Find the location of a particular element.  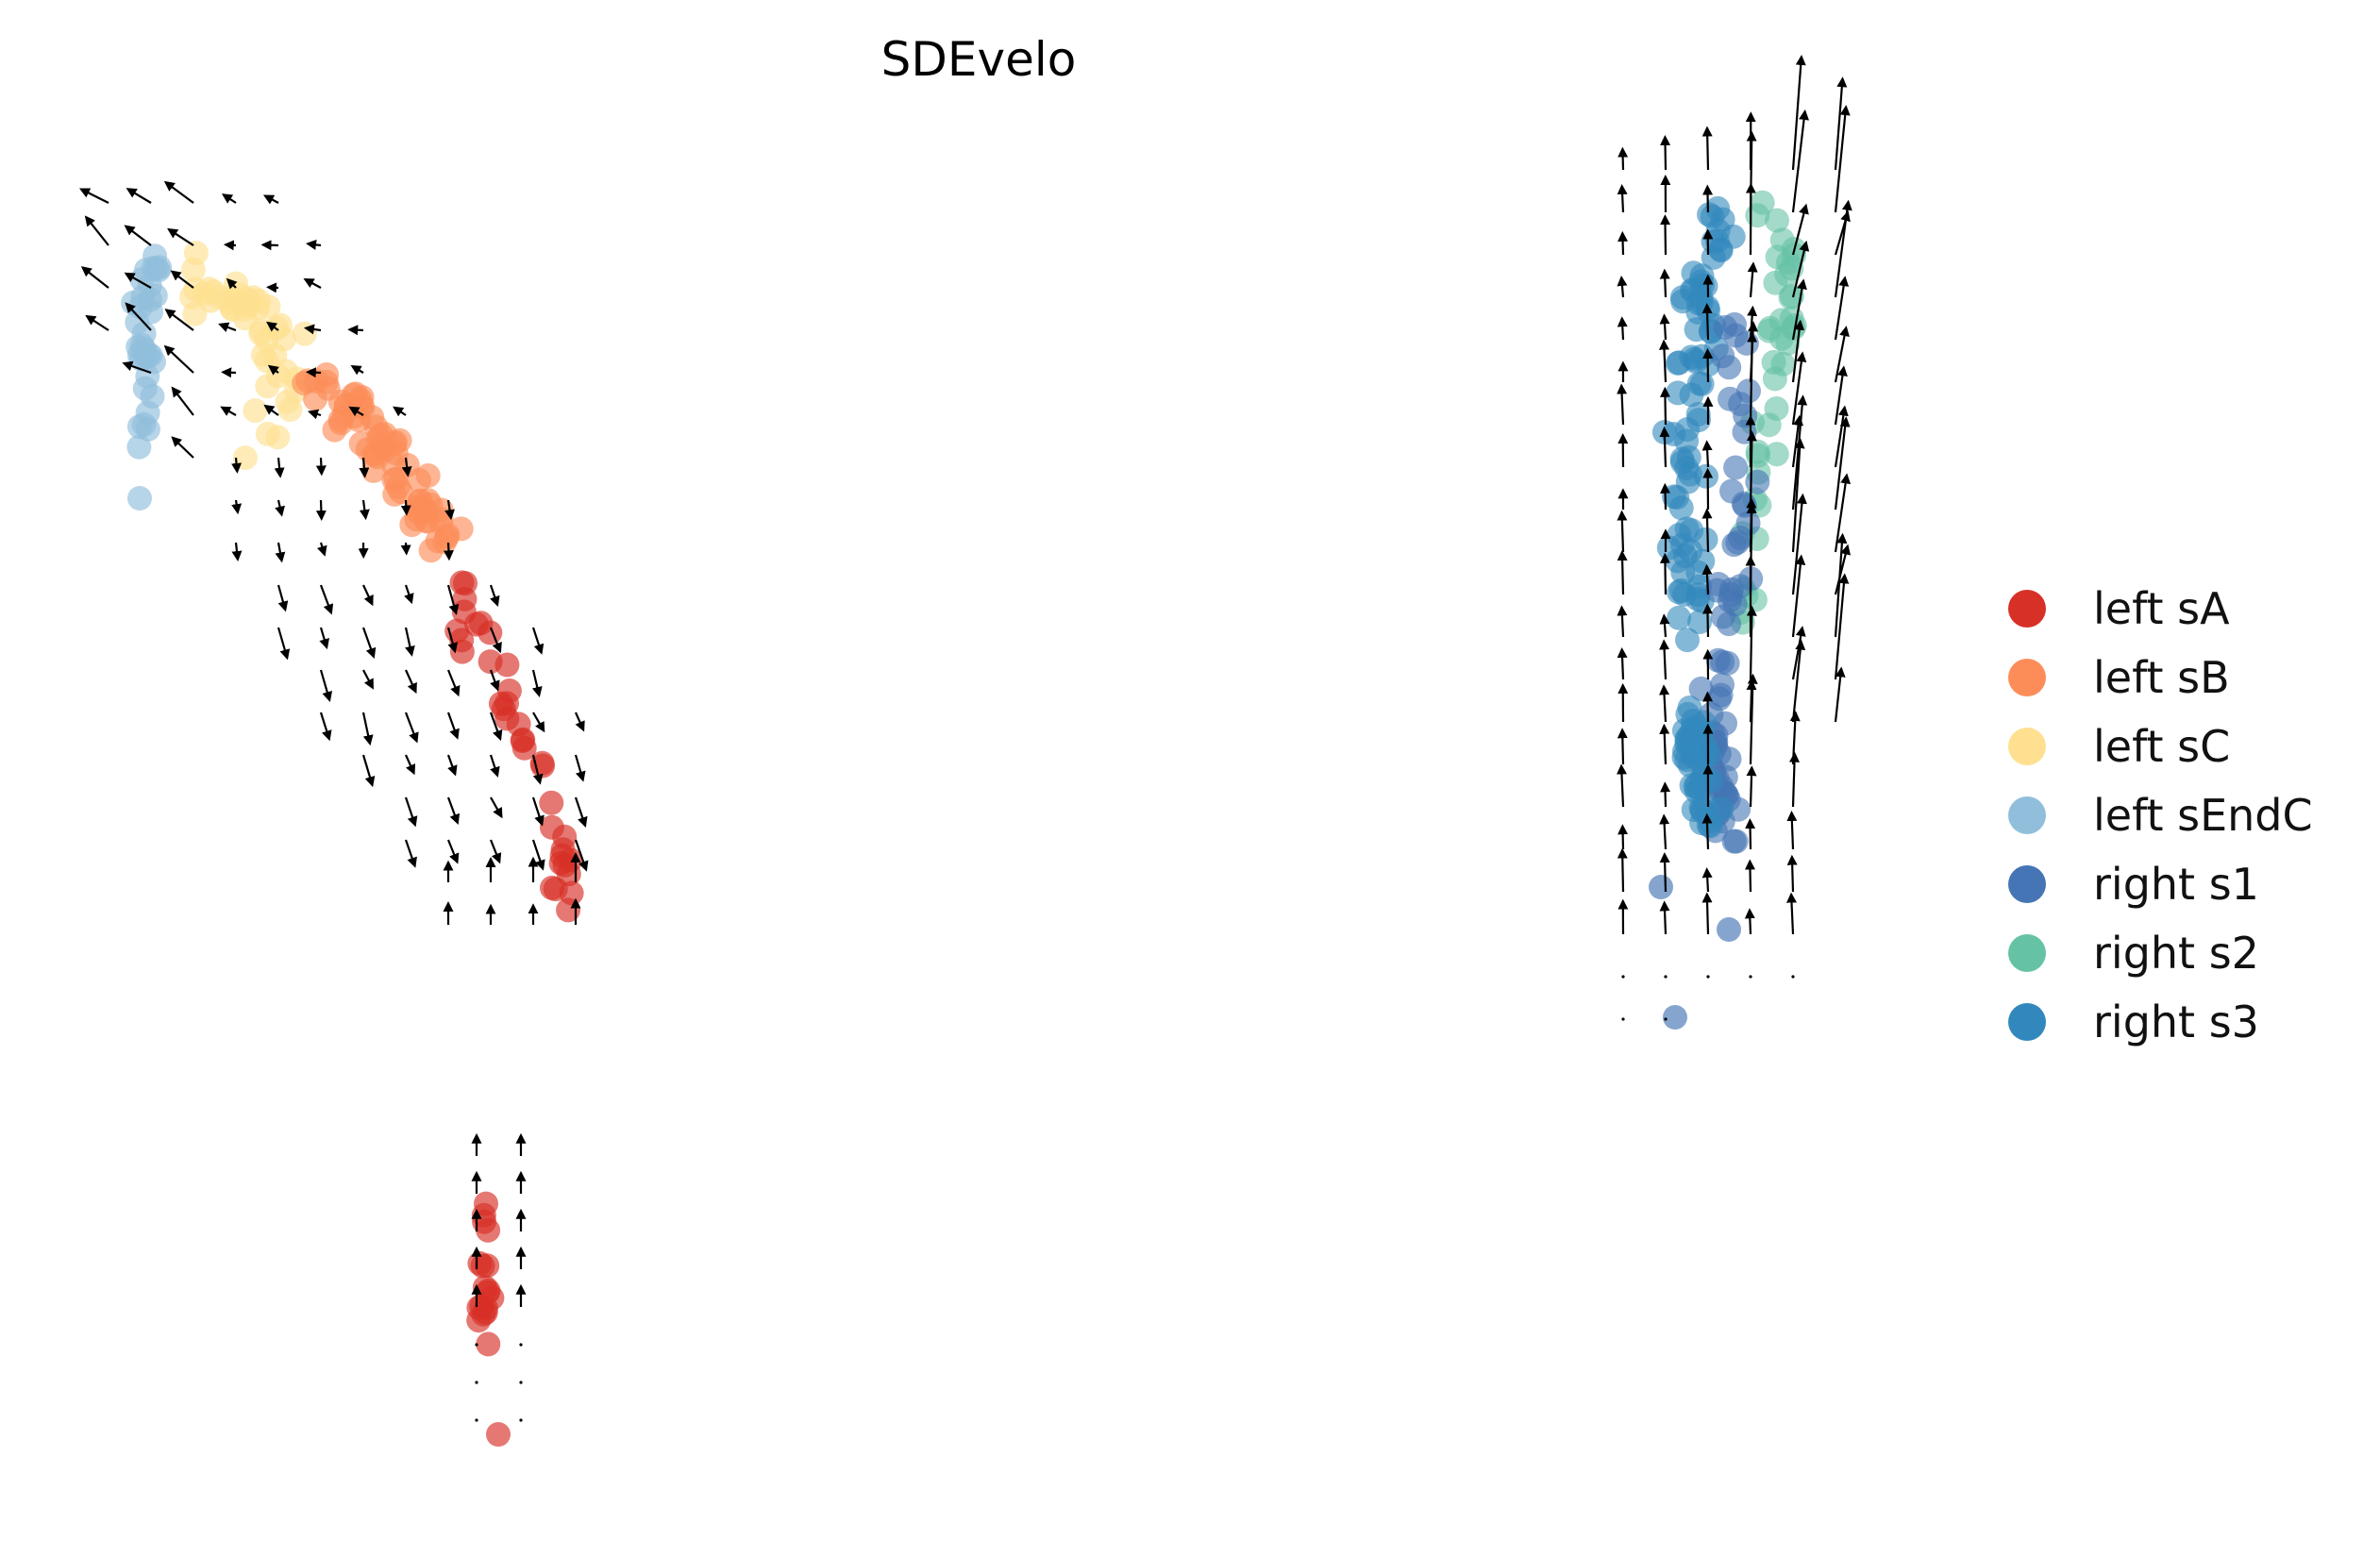

legend-label: right s3 is located at coordinates (2176, 1022).